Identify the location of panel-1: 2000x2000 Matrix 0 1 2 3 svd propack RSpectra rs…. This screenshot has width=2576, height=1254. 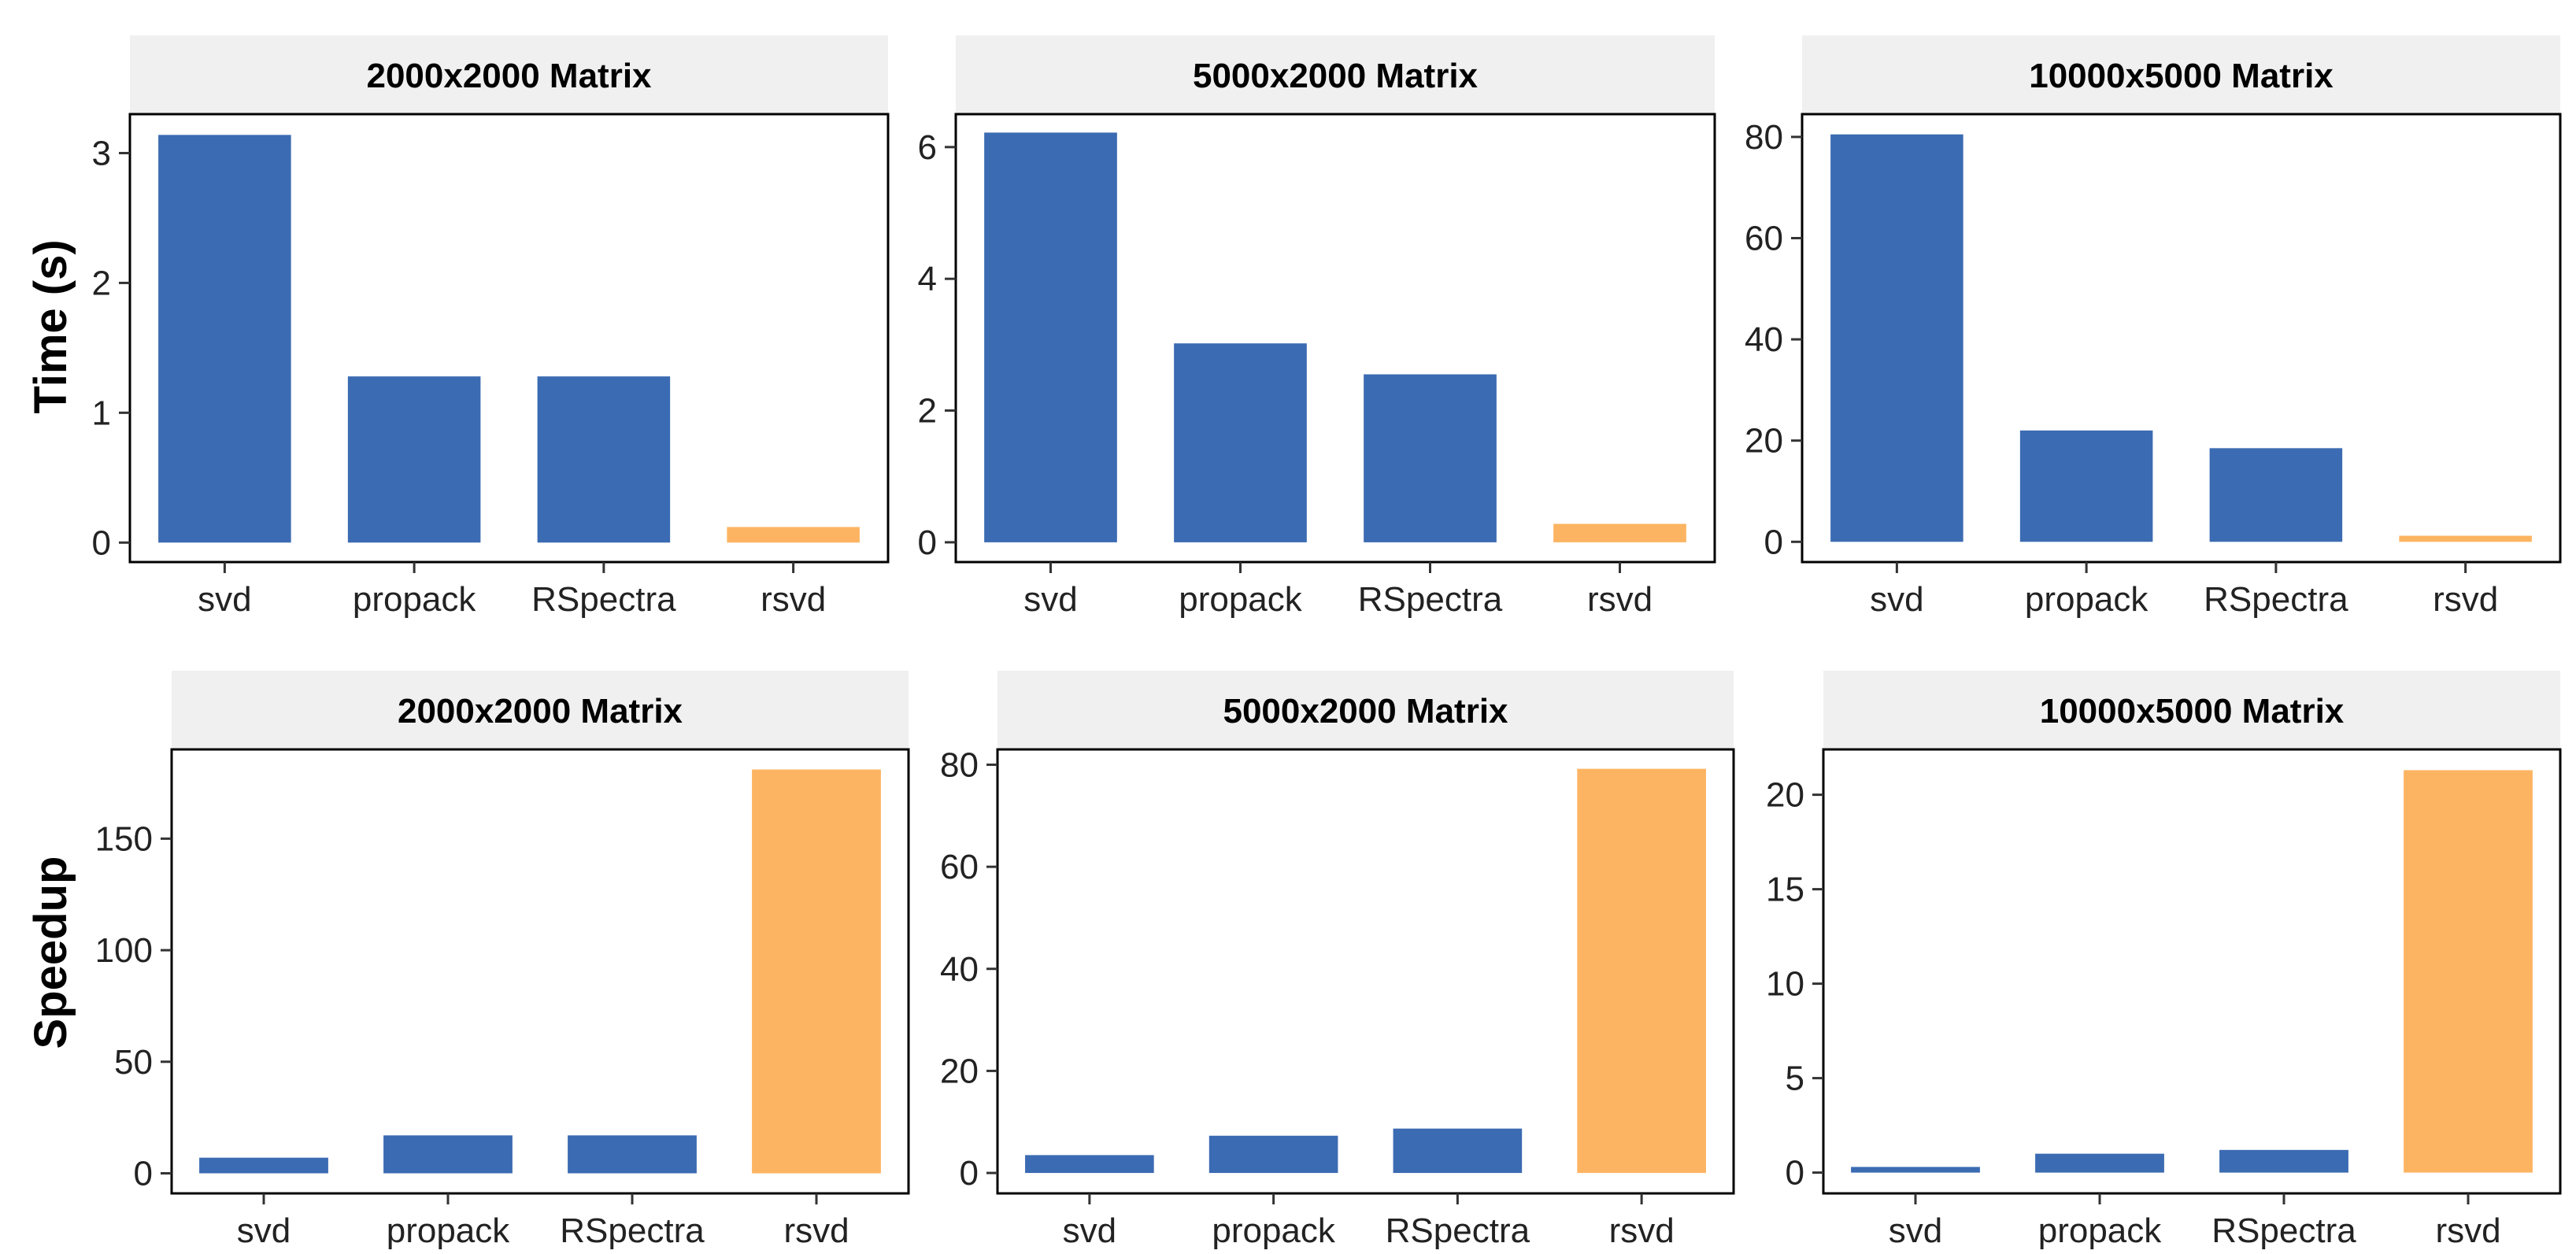
(491, 327).